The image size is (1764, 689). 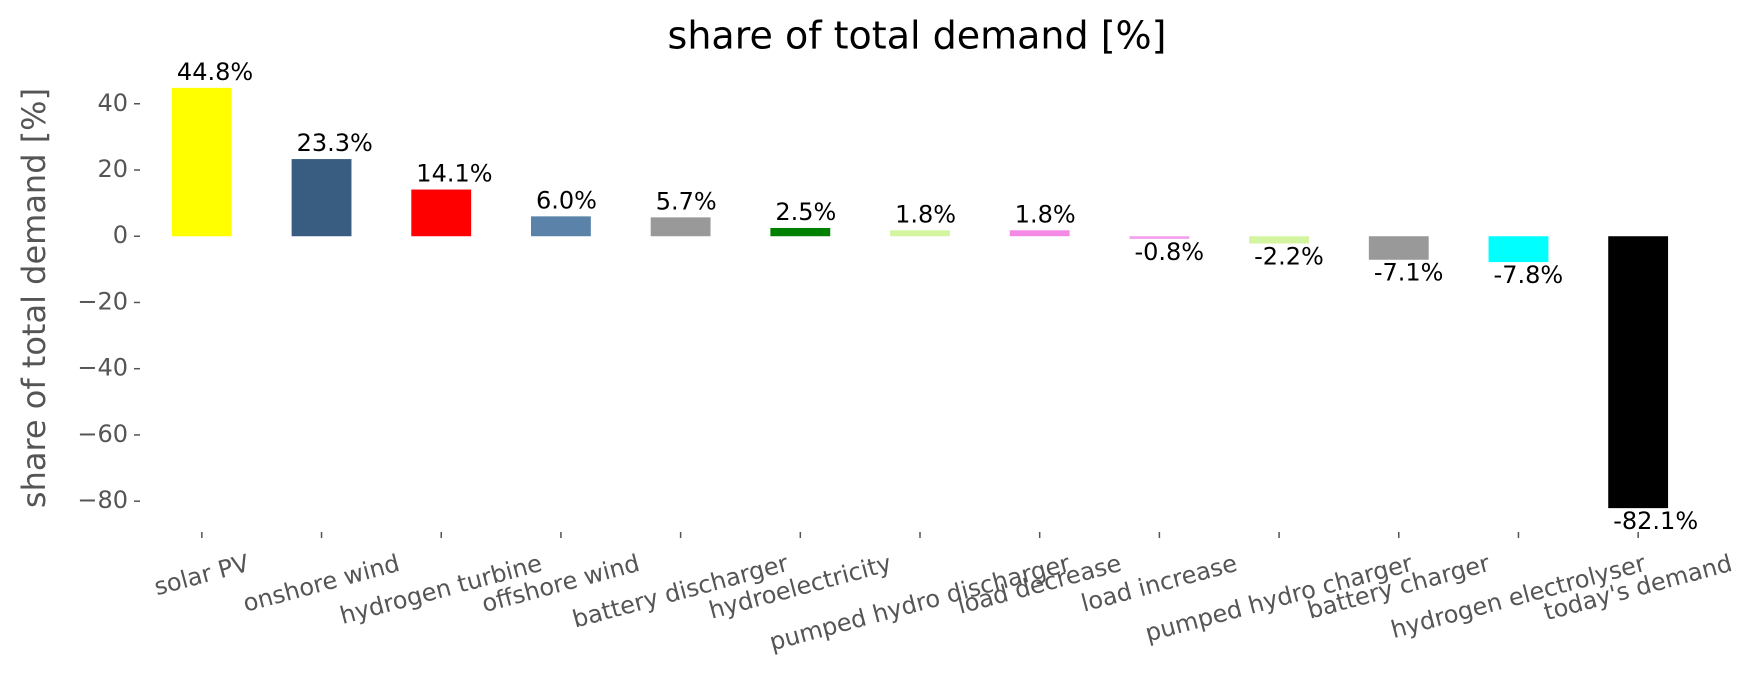 I want to click on y-tick-label: 20, so click(x=112, y=169).